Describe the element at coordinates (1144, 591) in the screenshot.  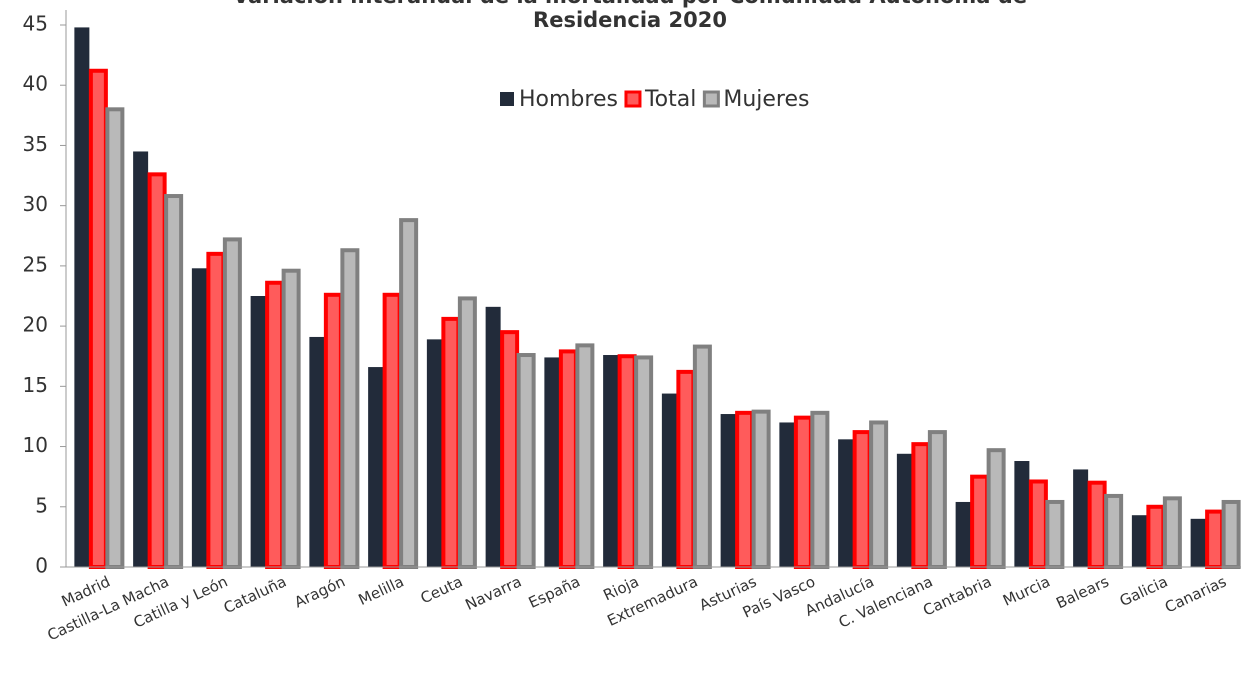
I see `x-tick-label: Galicia` at that location.